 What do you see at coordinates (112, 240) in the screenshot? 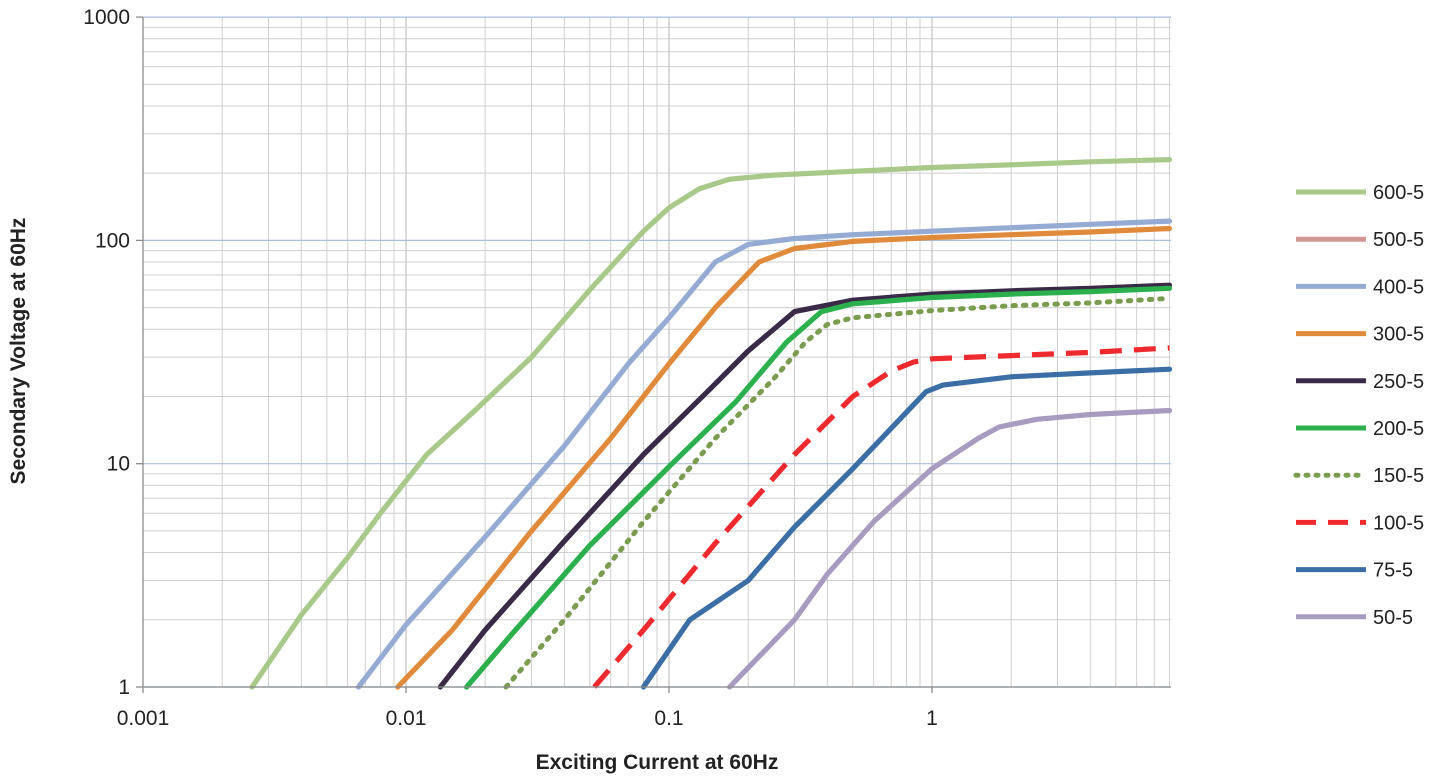
I see `y-tick-label: 100` at bounding box center [112, 240].